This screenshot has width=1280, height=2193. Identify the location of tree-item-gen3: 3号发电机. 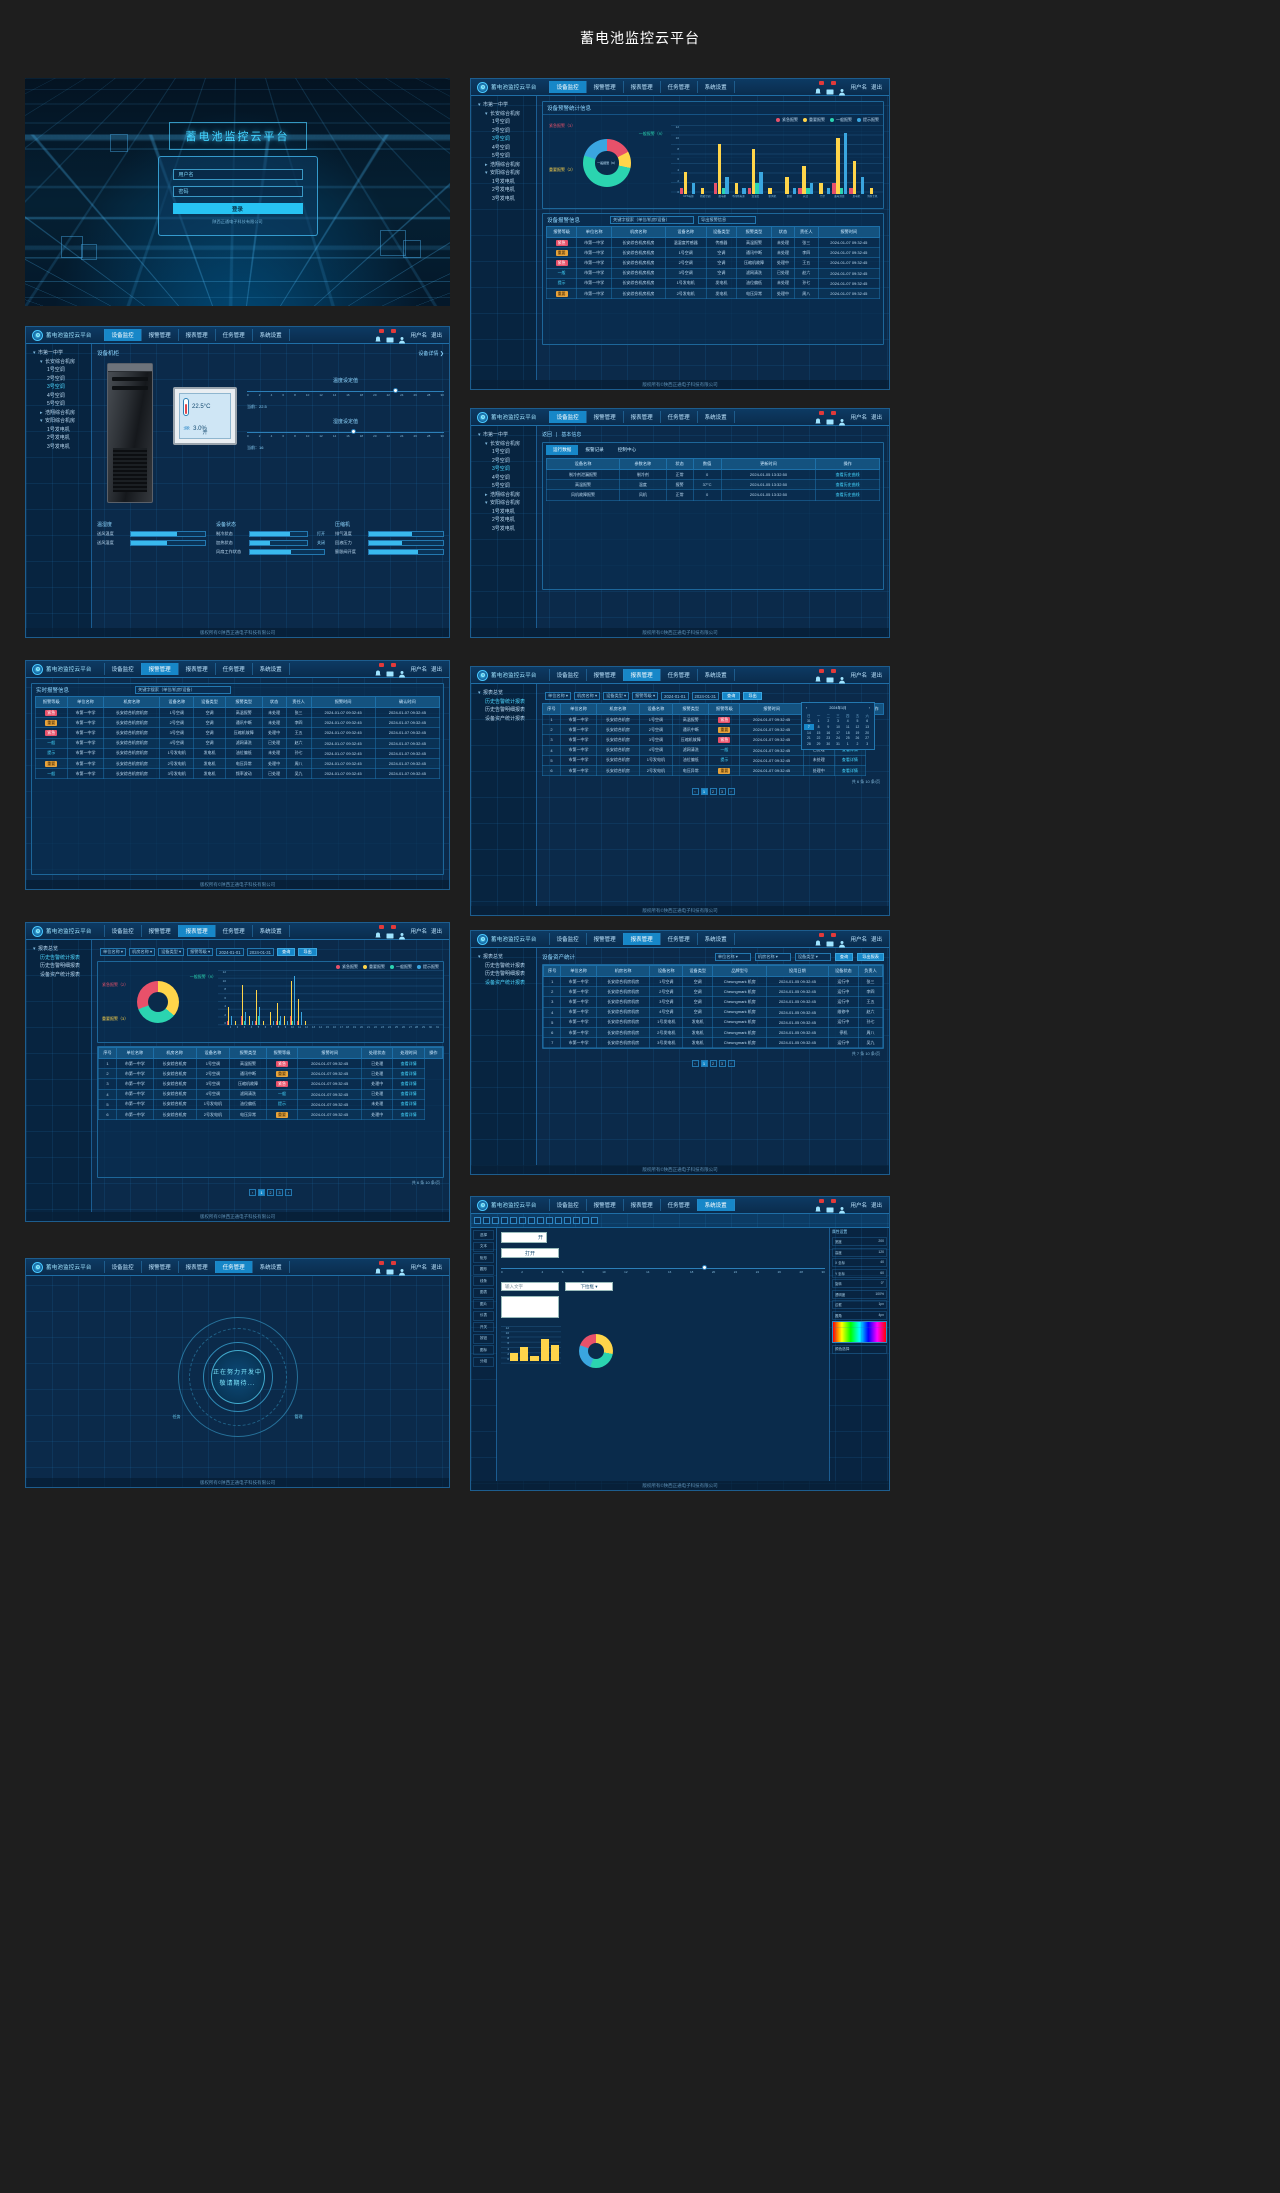
(58, 446).